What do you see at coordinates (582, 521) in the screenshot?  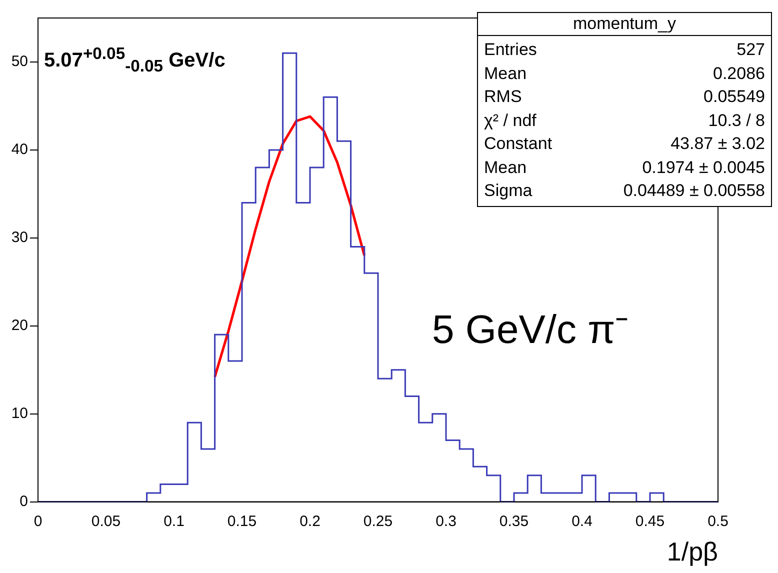 I see `x-tick-label: 0.4` at bounding box center [582, 521].